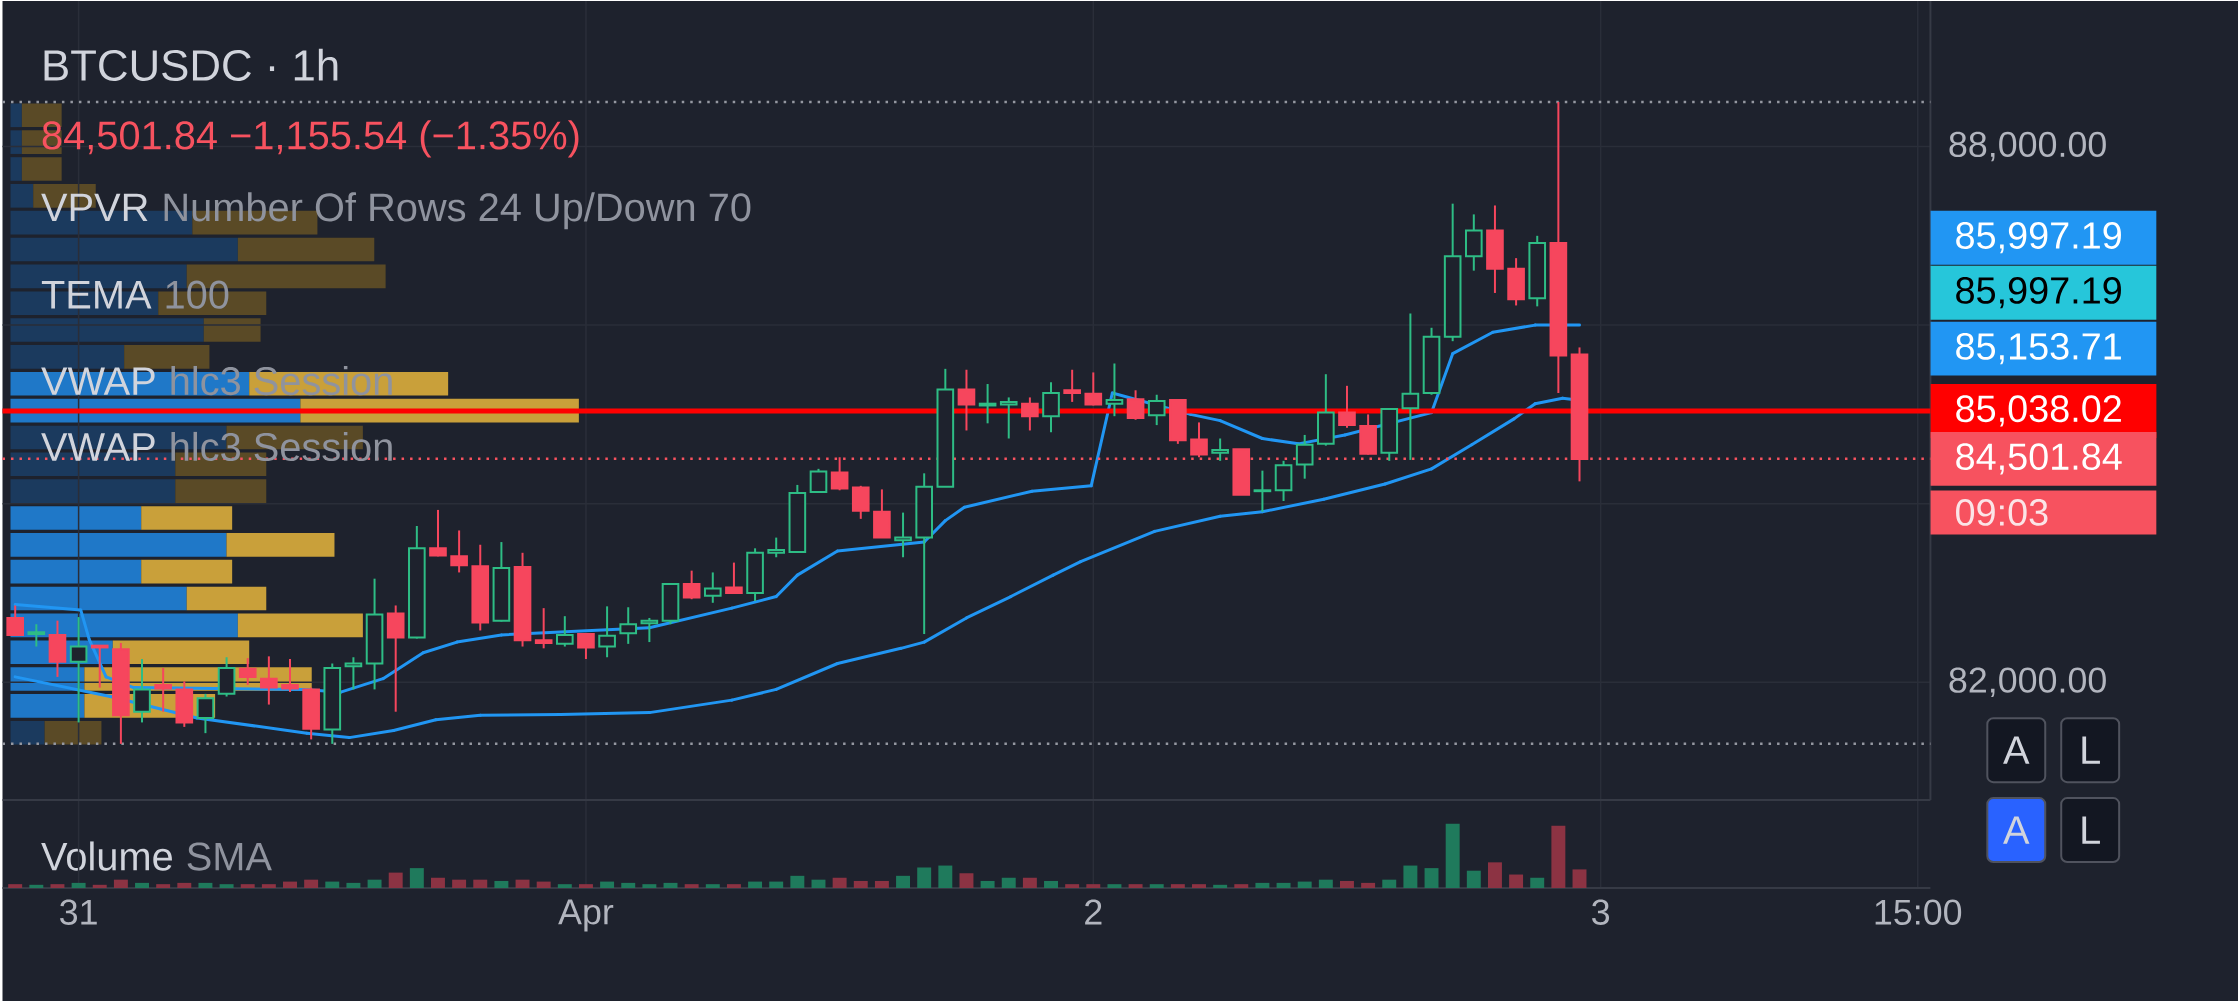 The width and height of the screenshot is (2238, 1001). Describe the element at coordinates (229, 856) in the screenshot. I see `annotation: SMA` at that location.